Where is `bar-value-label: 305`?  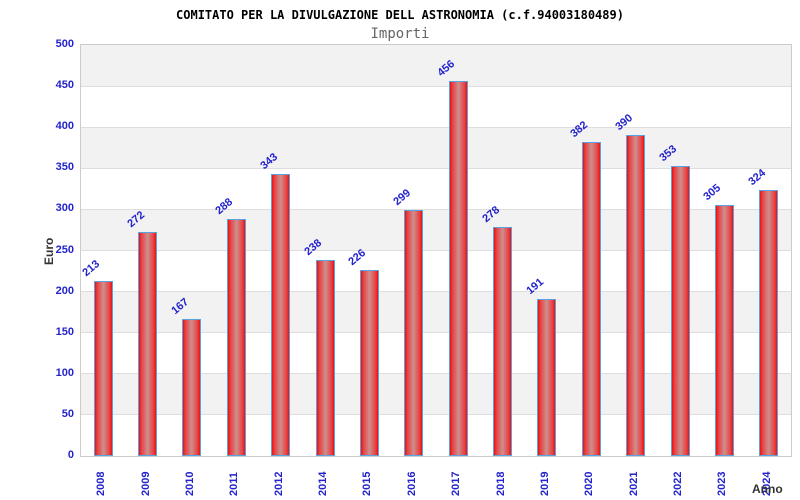 bar-value-label: 305 is located at coordinates (712, 193).